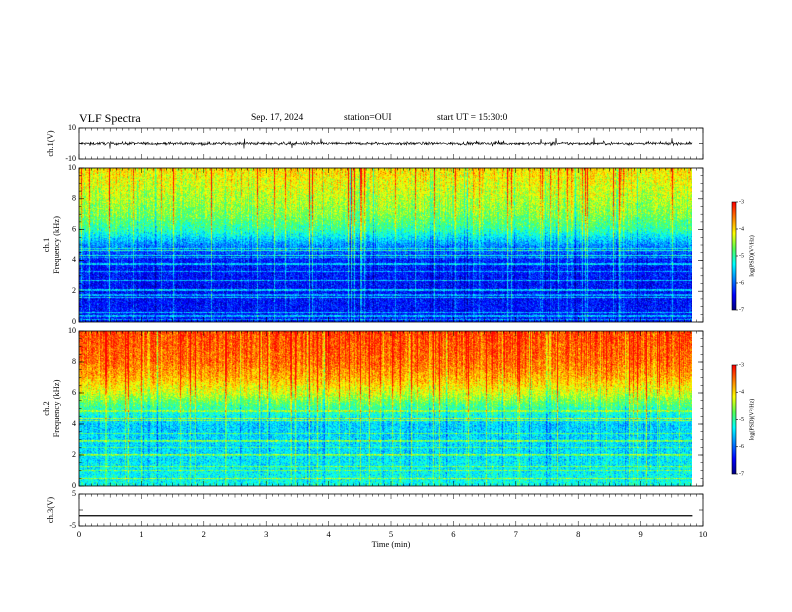 The height and width of the screenshot is (612, 792). What do you see at coordinates (141, 534) in the screenshot?
I see `x-tick-label: 1` at bounding box center [141, 534].